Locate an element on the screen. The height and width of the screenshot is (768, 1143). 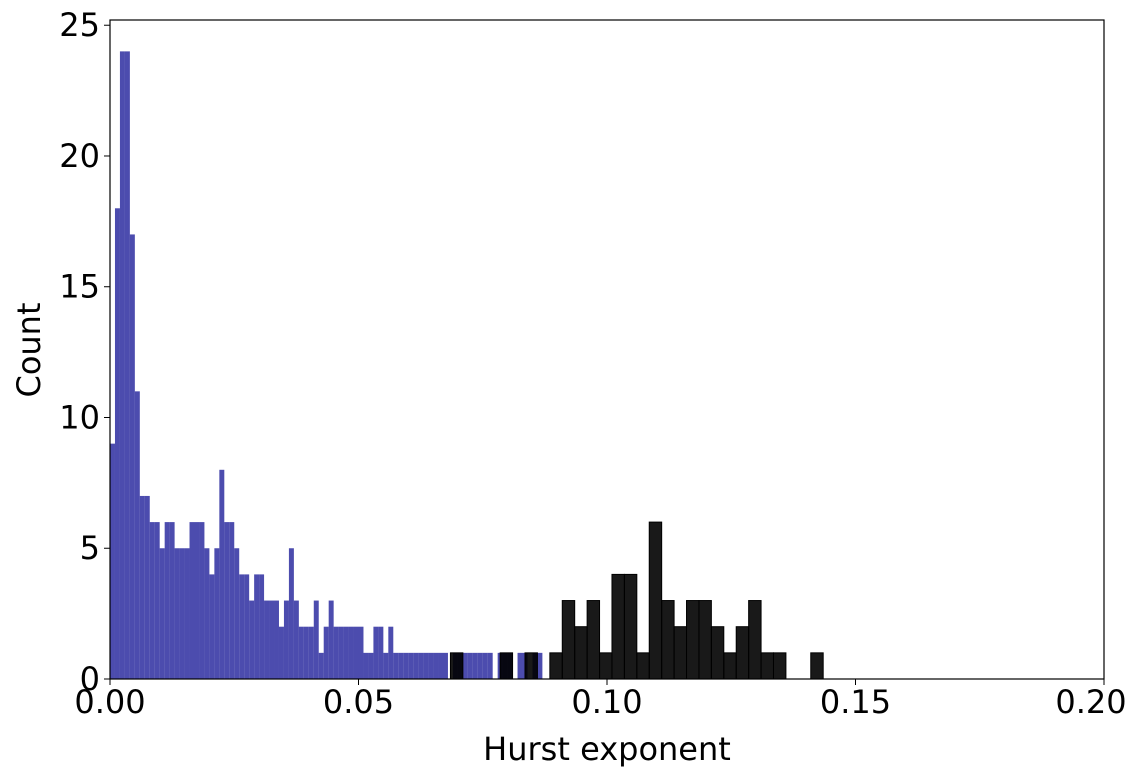
y-tick-label: 20 is located at coordinates (79, 156).